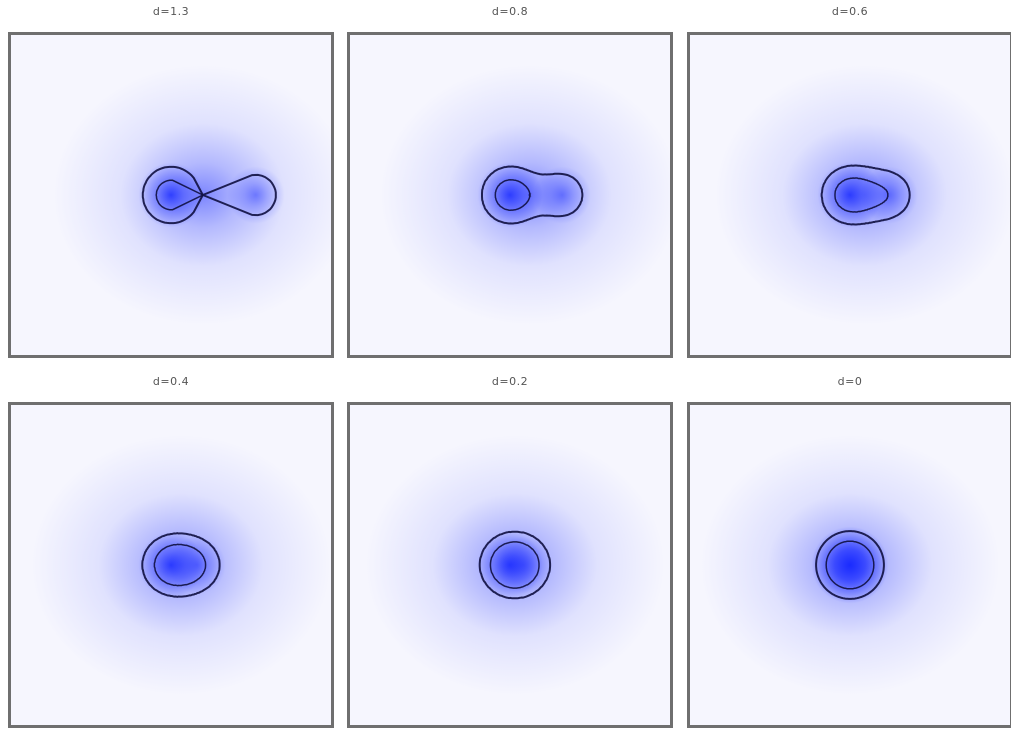  I want to click on panel-title-6: d=0, so click(850, 381).